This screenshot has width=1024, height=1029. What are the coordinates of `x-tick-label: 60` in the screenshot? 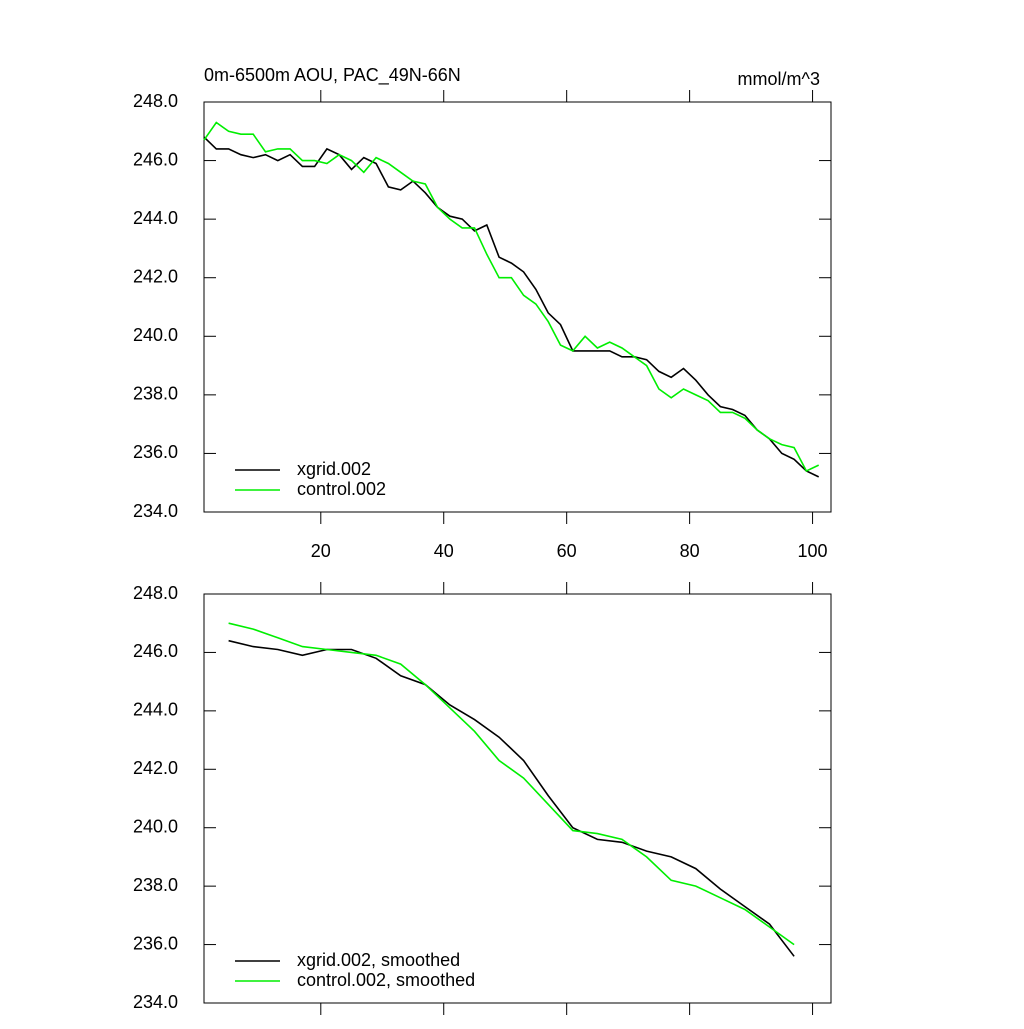 It's located at (567, 551).